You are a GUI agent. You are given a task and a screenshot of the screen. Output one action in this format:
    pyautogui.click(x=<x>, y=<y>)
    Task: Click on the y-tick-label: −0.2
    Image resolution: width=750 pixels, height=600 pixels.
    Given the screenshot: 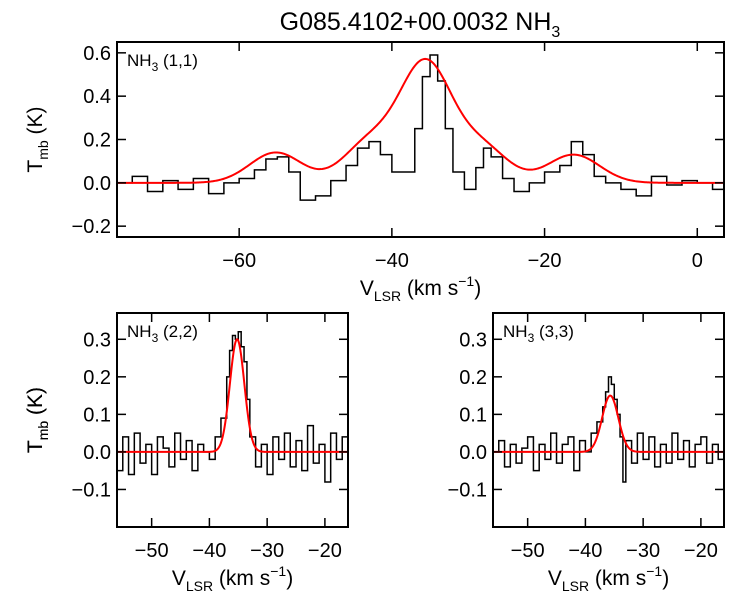 What is the action you would take?
    pyautogui.click(x=91, y=227)
    